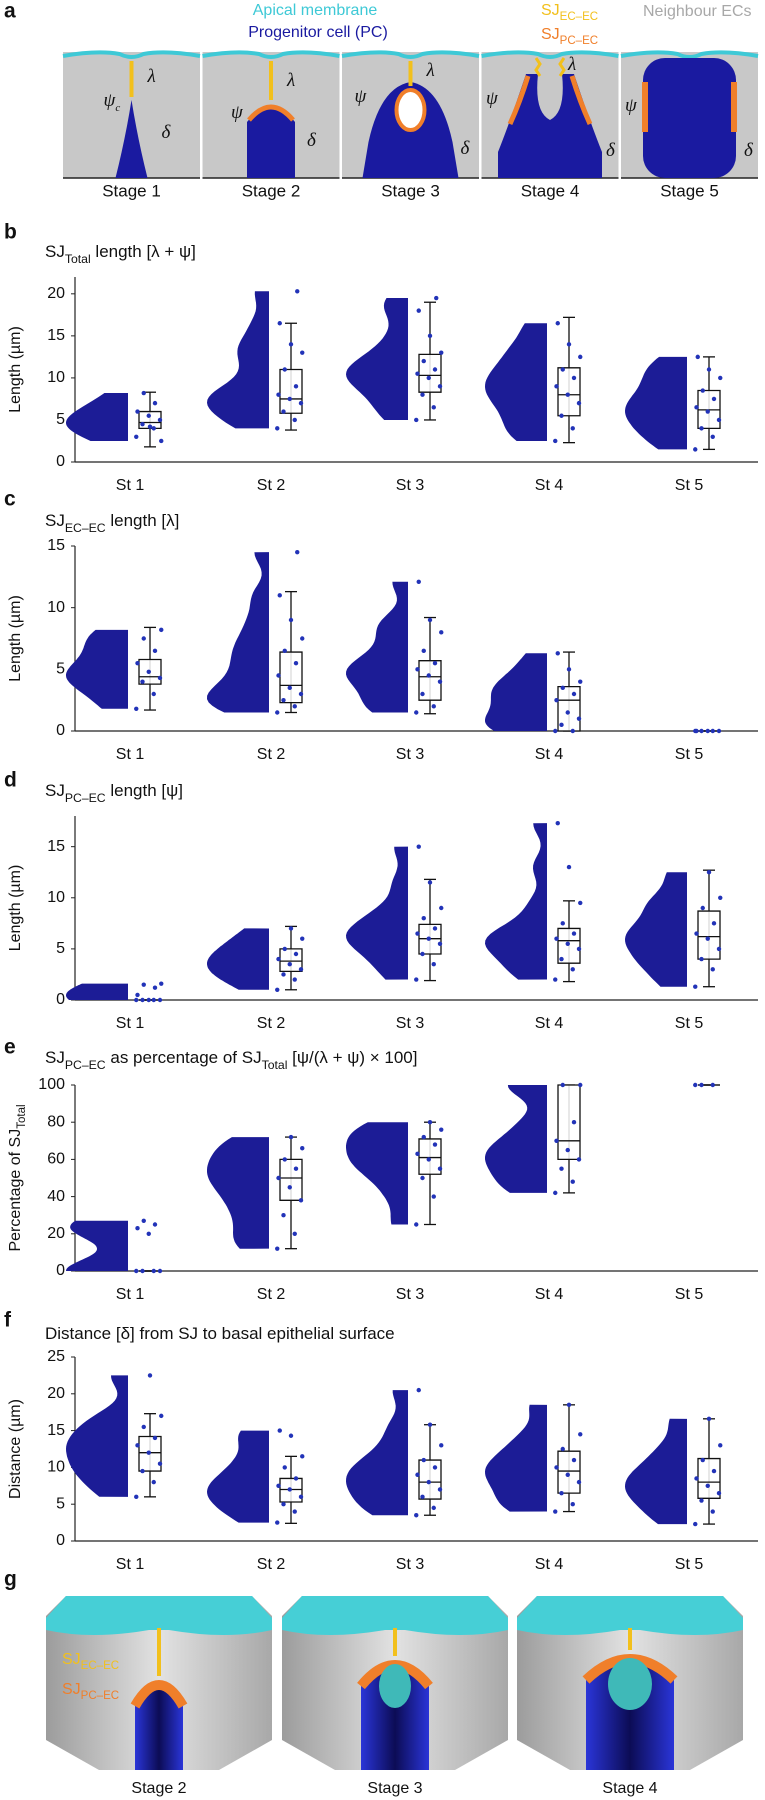 Image resolution: width=765 pixels, height=1800 pixels. Describe the element at coordinates (167, 132) in the screenshot. I see `symbol: δ` at that location.